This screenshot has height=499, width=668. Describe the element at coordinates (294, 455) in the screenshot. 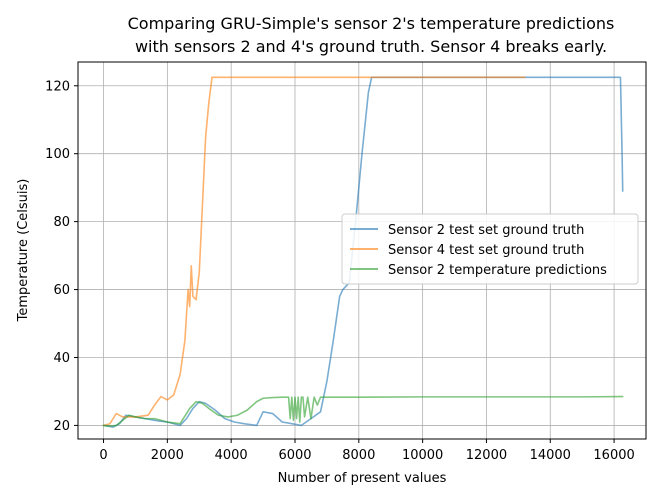

I see `x-tick-label: 6000` at that location.